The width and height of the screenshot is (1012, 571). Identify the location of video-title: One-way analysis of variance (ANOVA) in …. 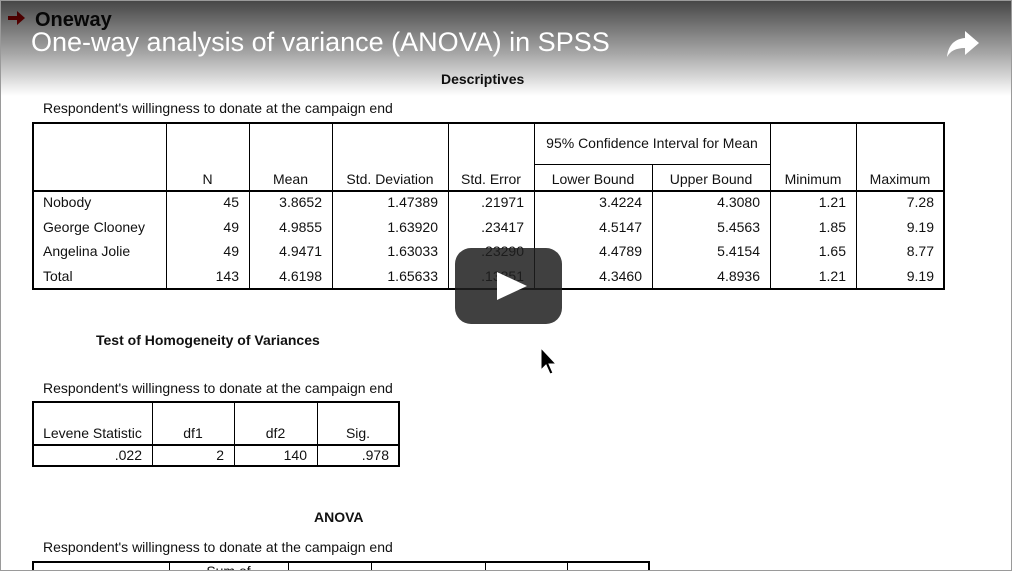
(320, 42).